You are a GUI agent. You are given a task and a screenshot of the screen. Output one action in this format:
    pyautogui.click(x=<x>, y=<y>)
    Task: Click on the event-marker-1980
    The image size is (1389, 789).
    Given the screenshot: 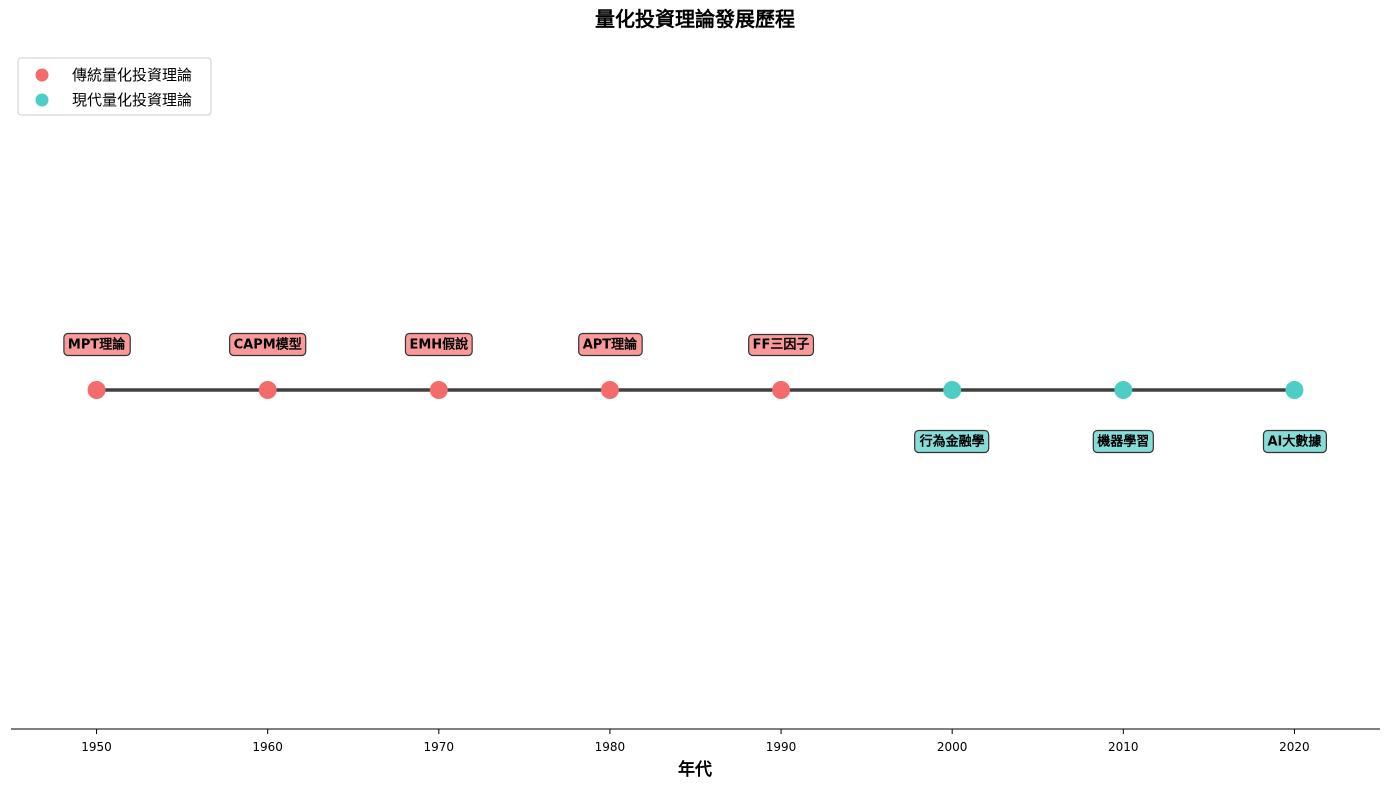 What is the action you would take?
    pyautogui.click(x=609, y=390)
    